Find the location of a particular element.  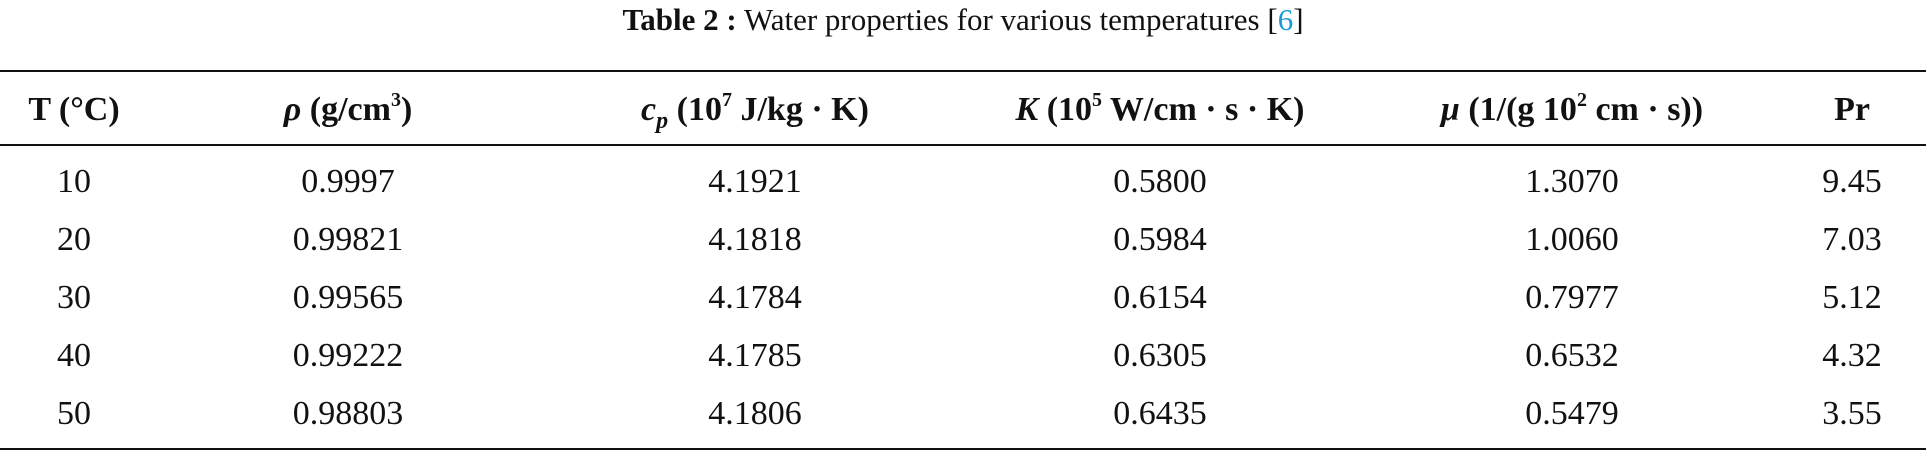

header-text: 7 is located at coordinates (726, 100).